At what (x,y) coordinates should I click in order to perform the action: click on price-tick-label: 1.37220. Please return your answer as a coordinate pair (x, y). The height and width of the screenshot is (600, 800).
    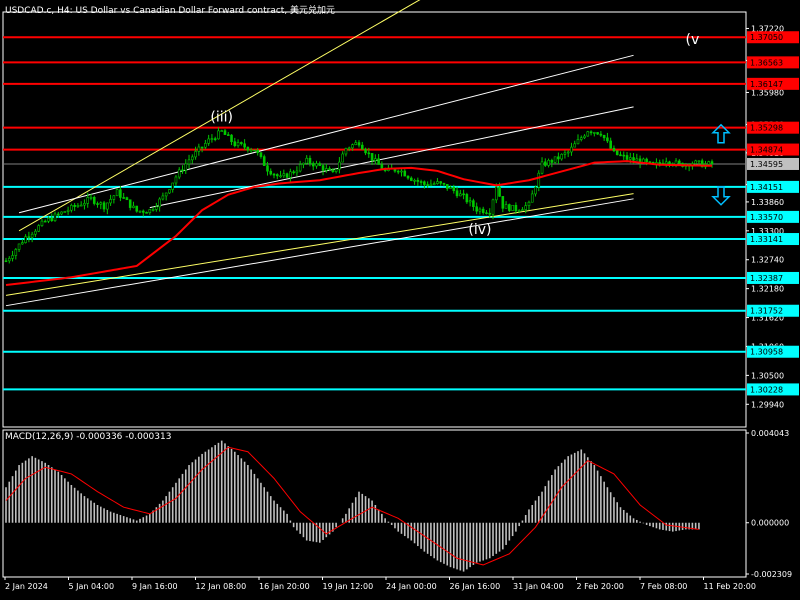
    Looking at the image, I should click on (767, 28).